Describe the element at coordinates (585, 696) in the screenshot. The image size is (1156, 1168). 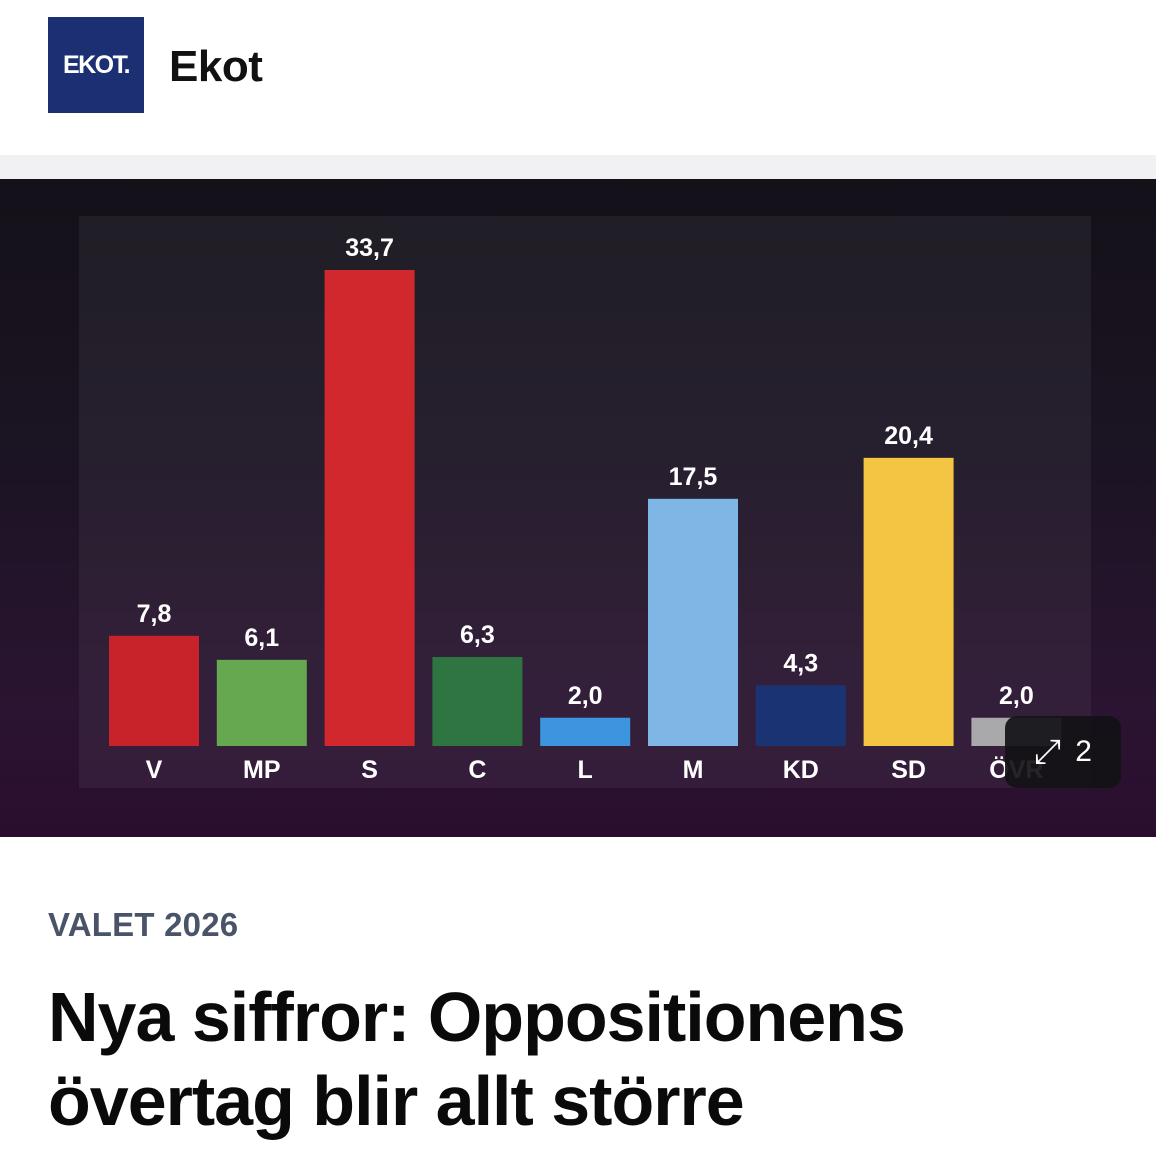
I see `value-label-l: 2,0` at that location.